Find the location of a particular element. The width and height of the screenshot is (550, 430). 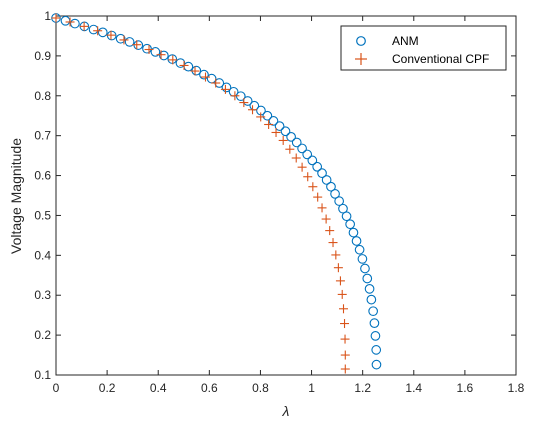

x-tick-label: 0.8 is located at coordinates (260, 388).